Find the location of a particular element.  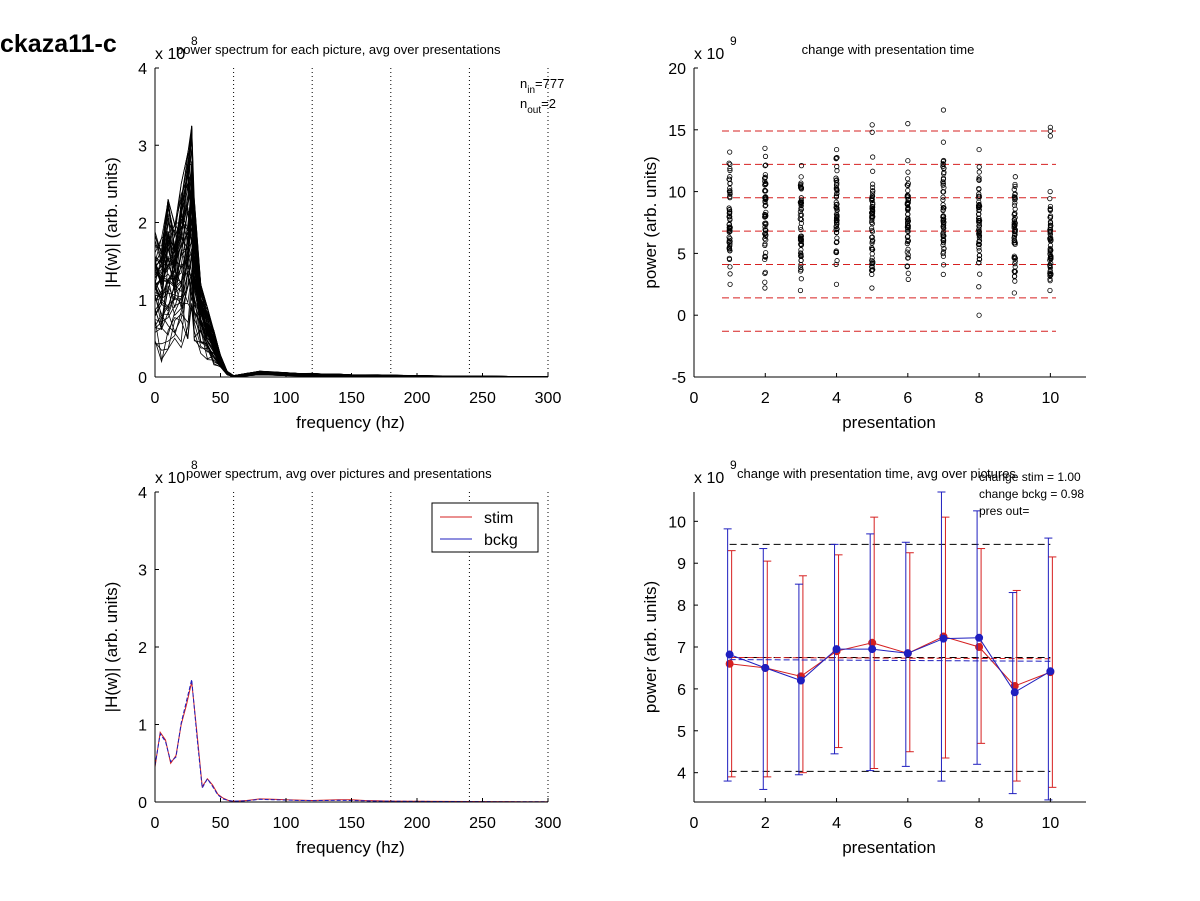

panel3-x-tick-label: 0 is located at coordinates (155, 823).